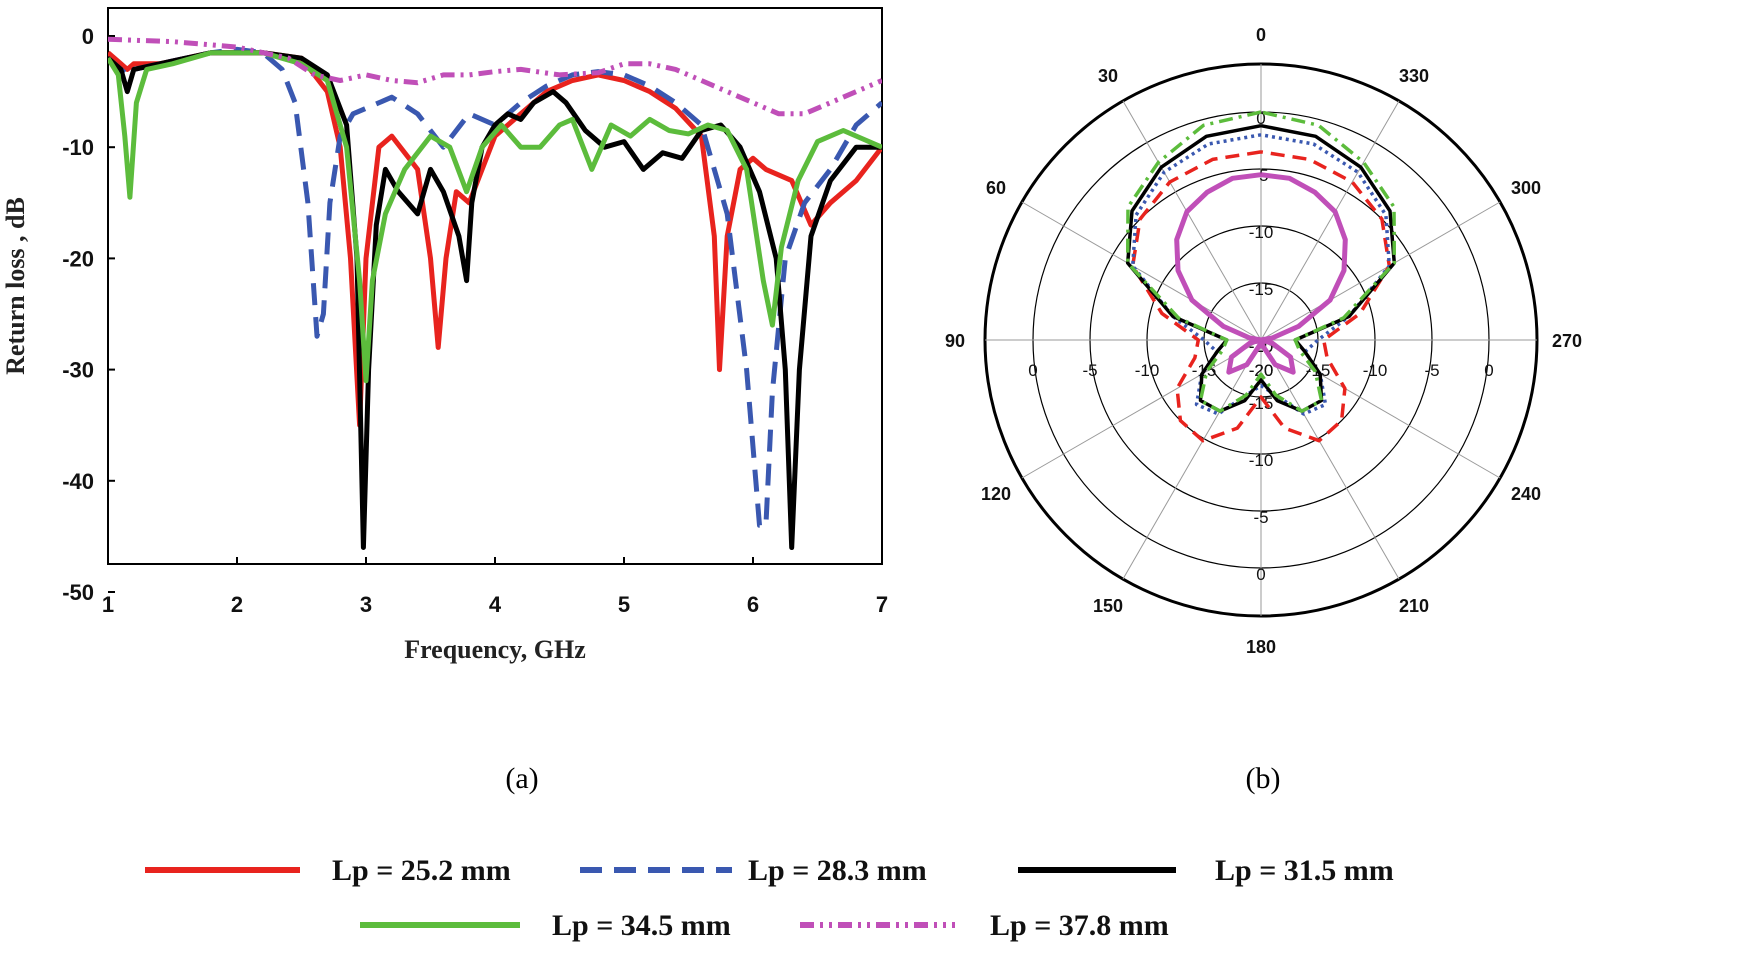 Image resolution: width=1755 pixels, height=957 pixels. Describe the element at coordinates (996, 188) in the screenshot. I see `theta-tick-label: 60` at that location.